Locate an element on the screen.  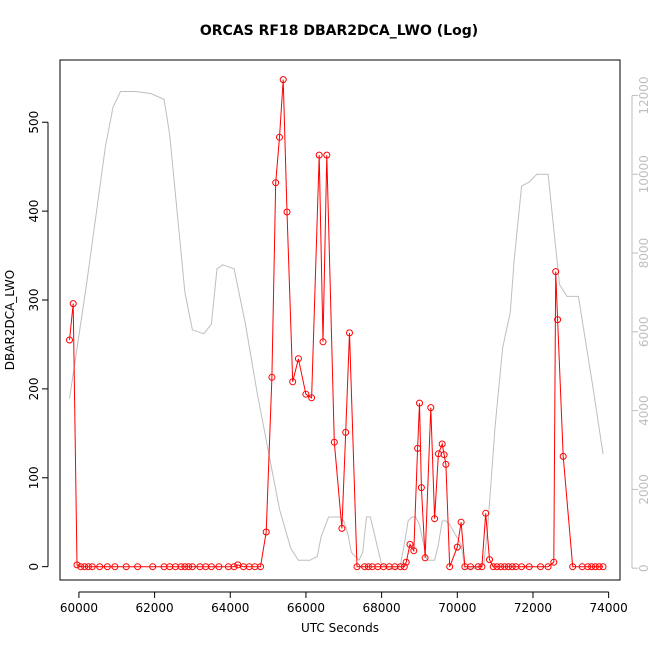
y2-axis: 0 2000 4000 6000 8000 10000 12000 is located at coordinates (640, 324).